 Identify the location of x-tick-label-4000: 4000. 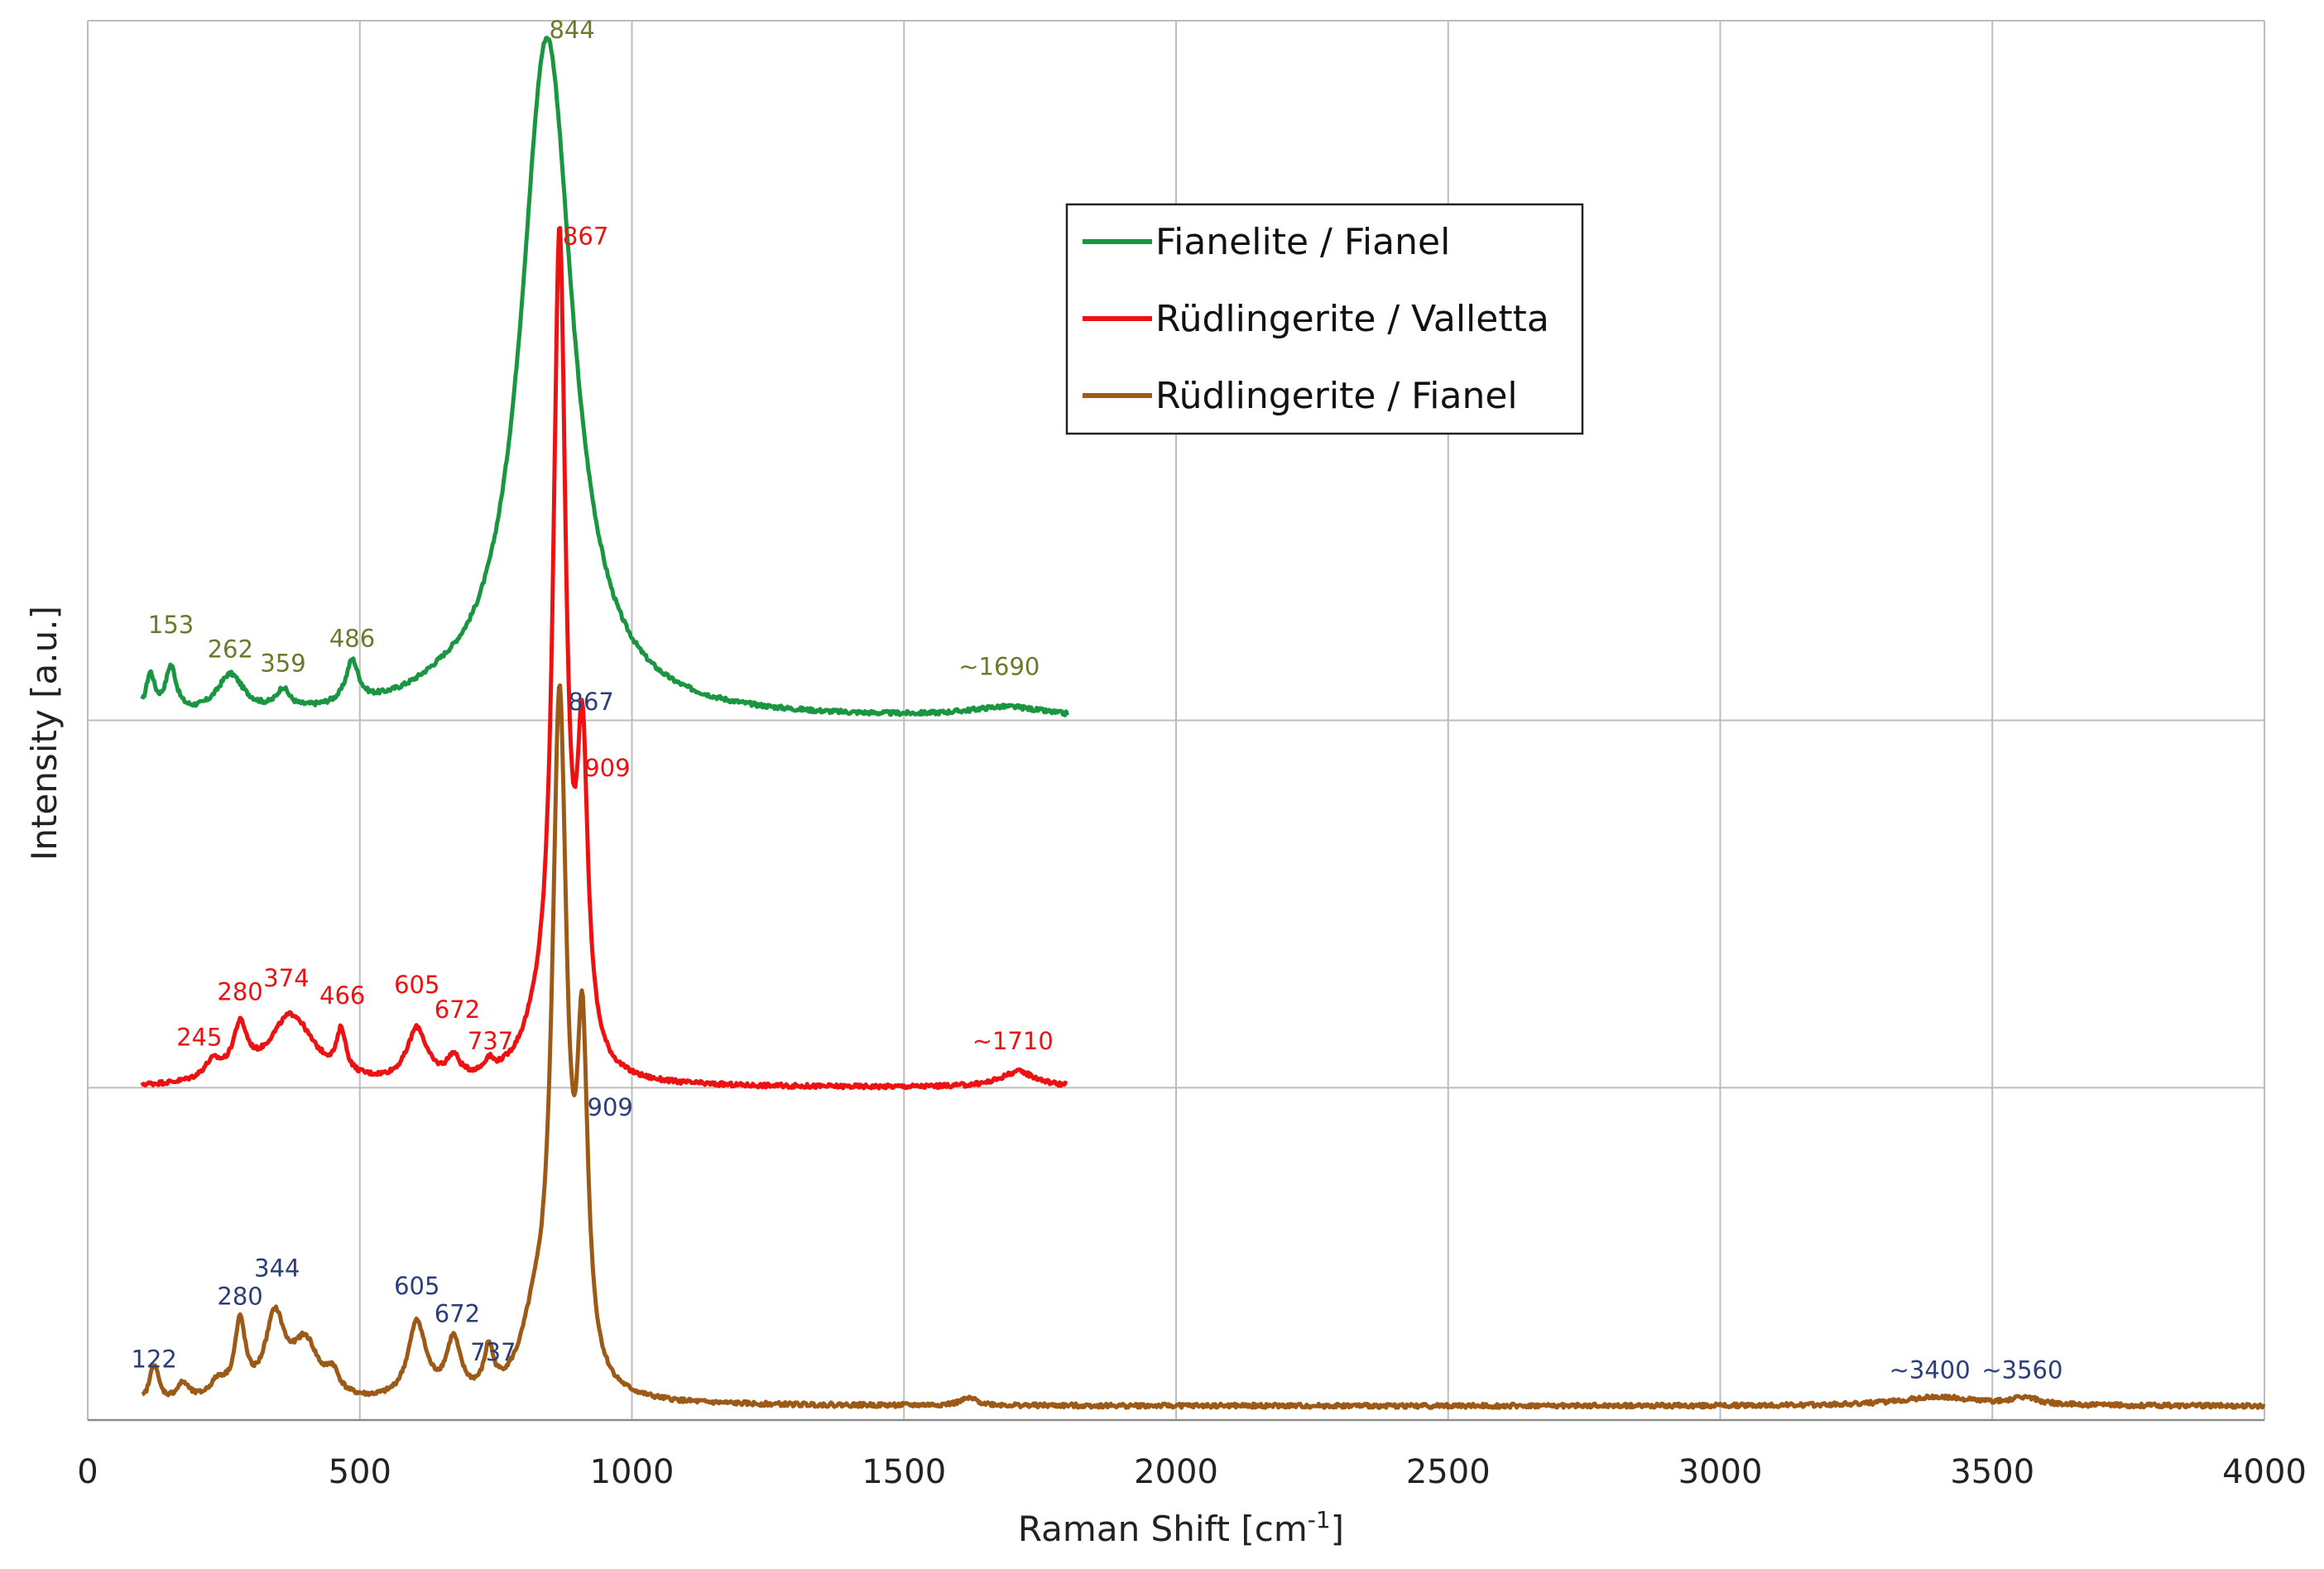
(2264, 1472).